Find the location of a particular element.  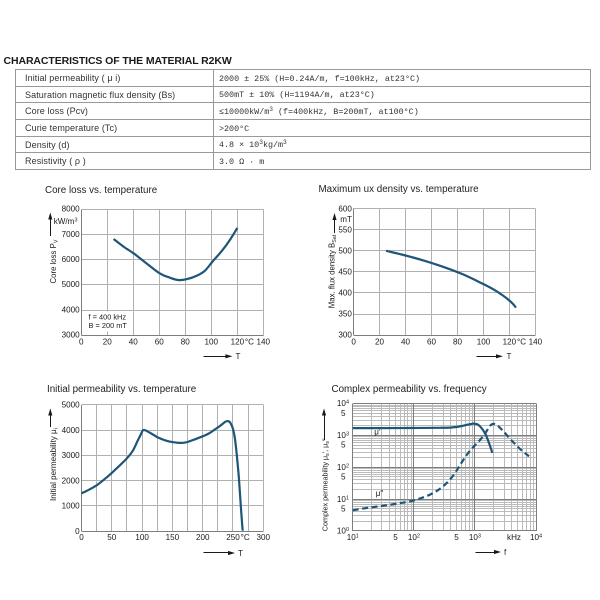

svg-text: B = 200 mT is located at coordinates (108, 325).